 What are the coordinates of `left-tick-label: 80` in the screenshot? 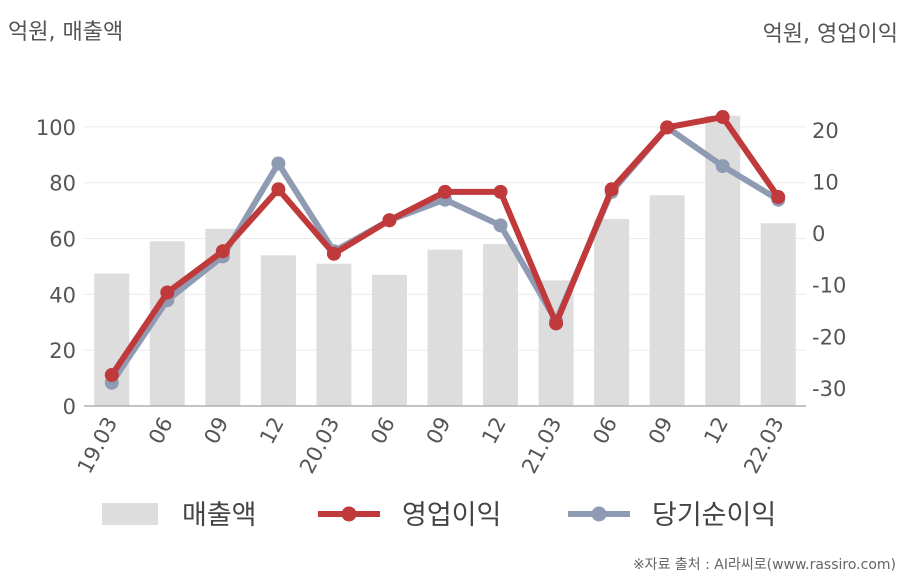 It's located at (62, 184).